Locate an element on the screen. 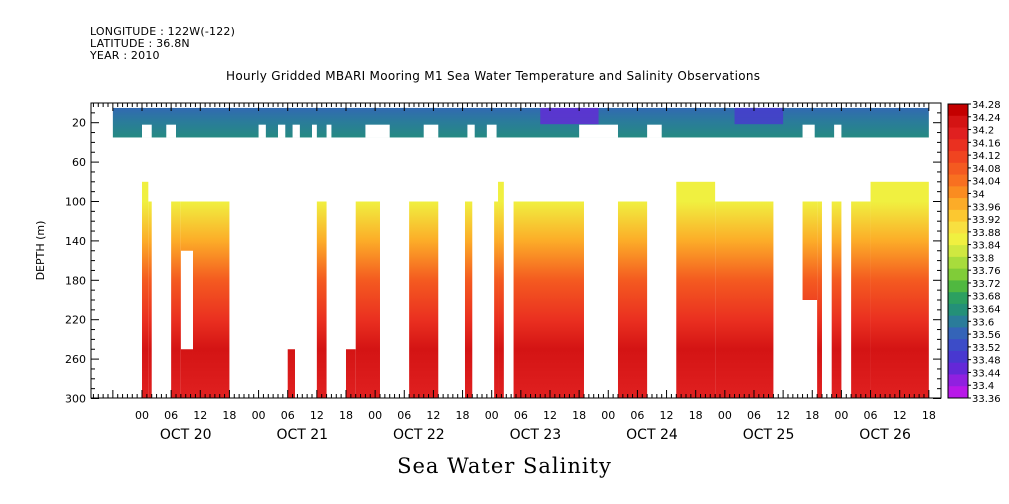 The width and height of the screenshot is (1009, 504). colorbar-label: 33.64 is located at coordinates (986, 310).